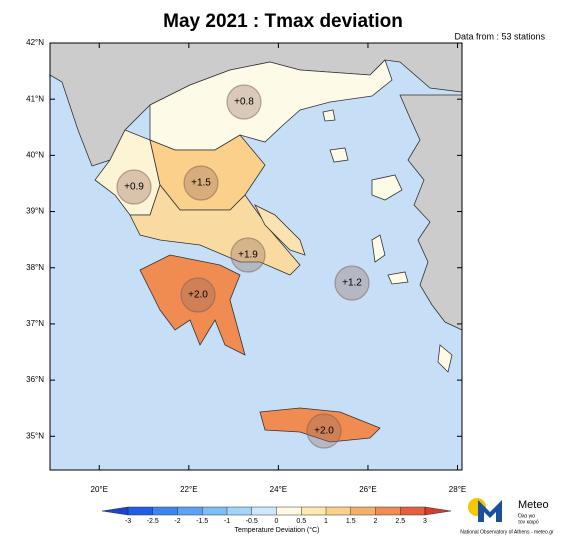 The width and height of the screenshot is (571, 549). Describe the element at coordinates (400, 521) in the screenshot. I see `colorbar-tick-label: 2.5` at that location.